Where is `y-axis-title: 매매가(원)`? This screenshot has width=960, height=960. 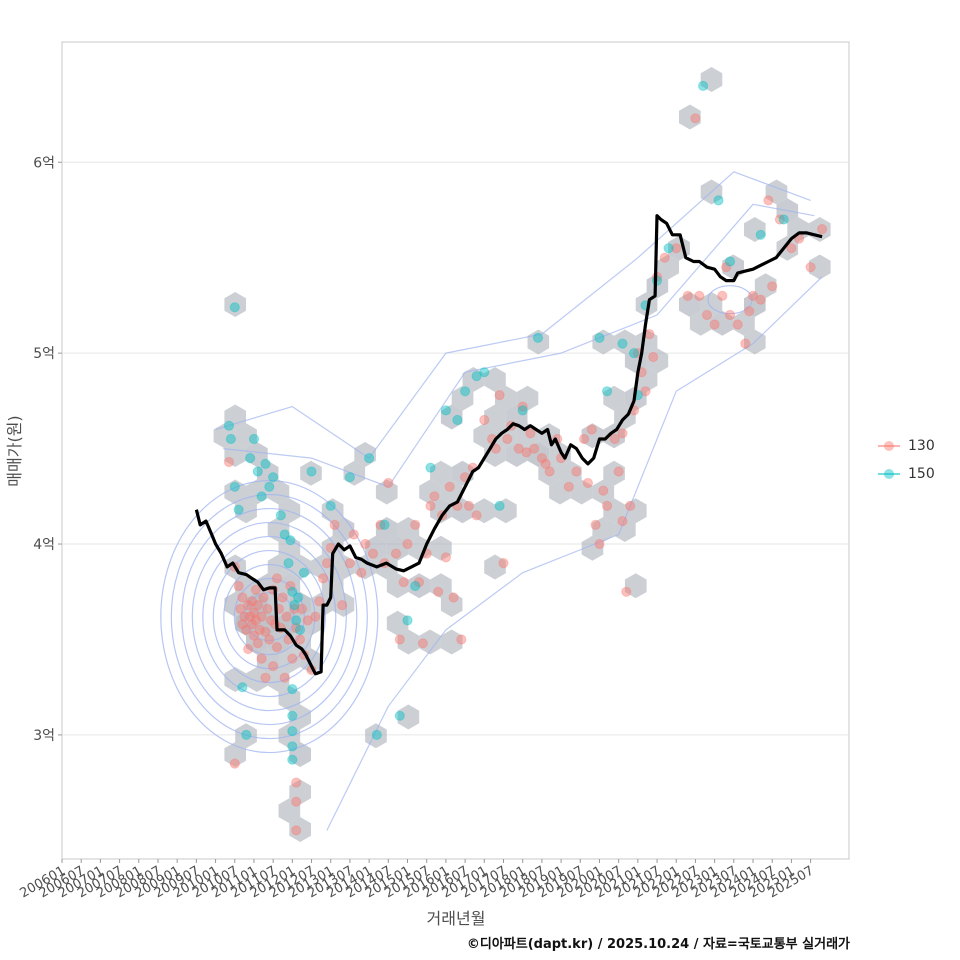 y-axis-title: 매매가(원) is located at coordinates (14, 450).